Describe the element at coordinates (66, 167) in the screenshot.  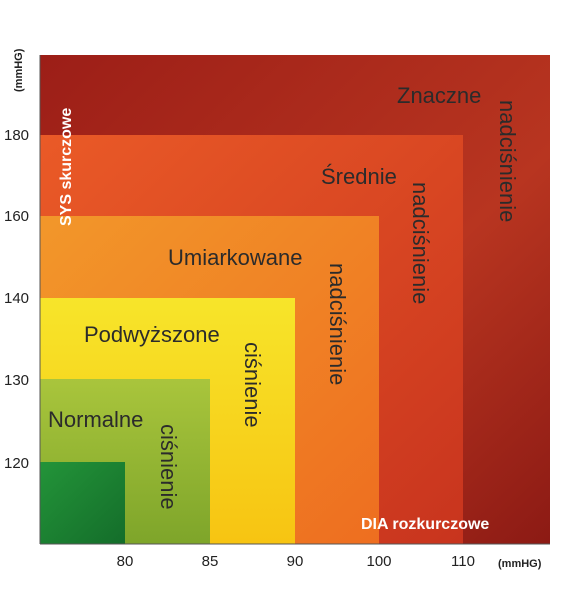
I see `y-axis-label: SYS skurczowe` at that location.